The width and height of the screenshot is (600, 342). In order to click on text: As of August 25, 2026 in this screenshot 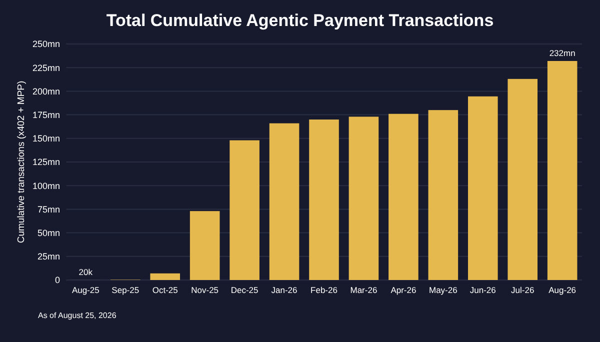, I will do `click(77, 315)`.